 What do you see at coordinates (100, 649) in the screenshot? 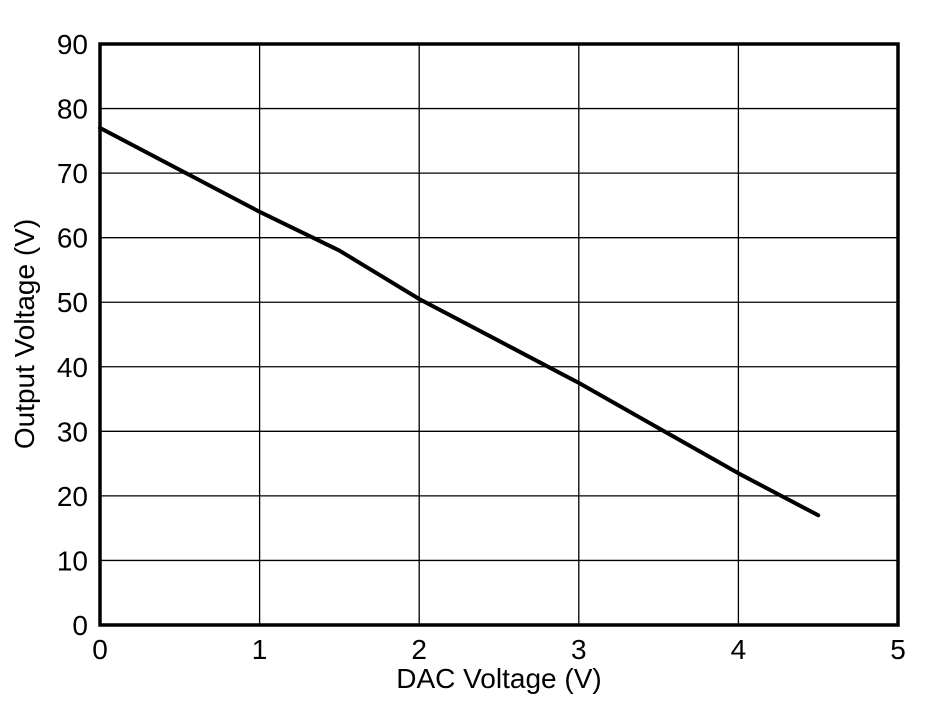
I see `x-tick-label: 0` at bounding box center [100, 649].